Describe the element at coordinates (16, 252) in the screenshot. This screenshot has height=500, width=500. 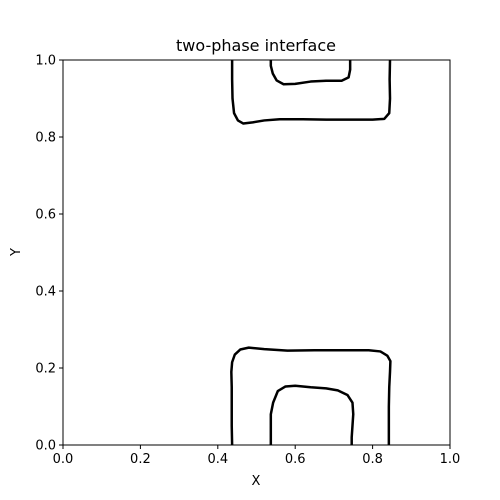
I see `y-axis-label: Y` at that location.